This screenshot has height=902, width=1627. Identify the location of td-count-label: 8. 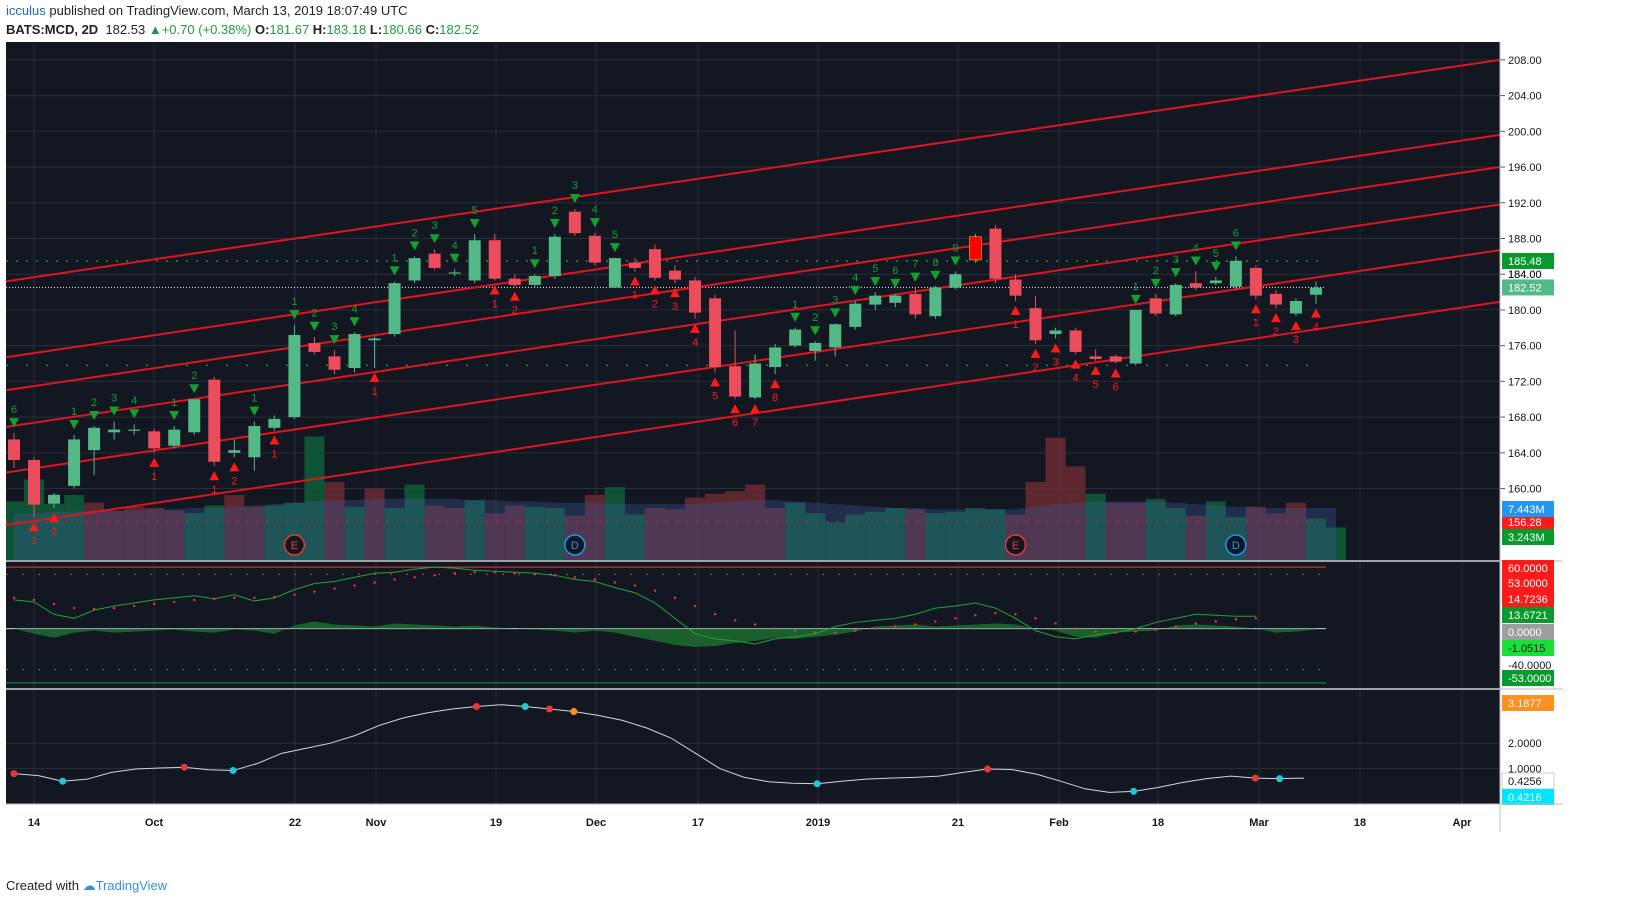
(775, 398).